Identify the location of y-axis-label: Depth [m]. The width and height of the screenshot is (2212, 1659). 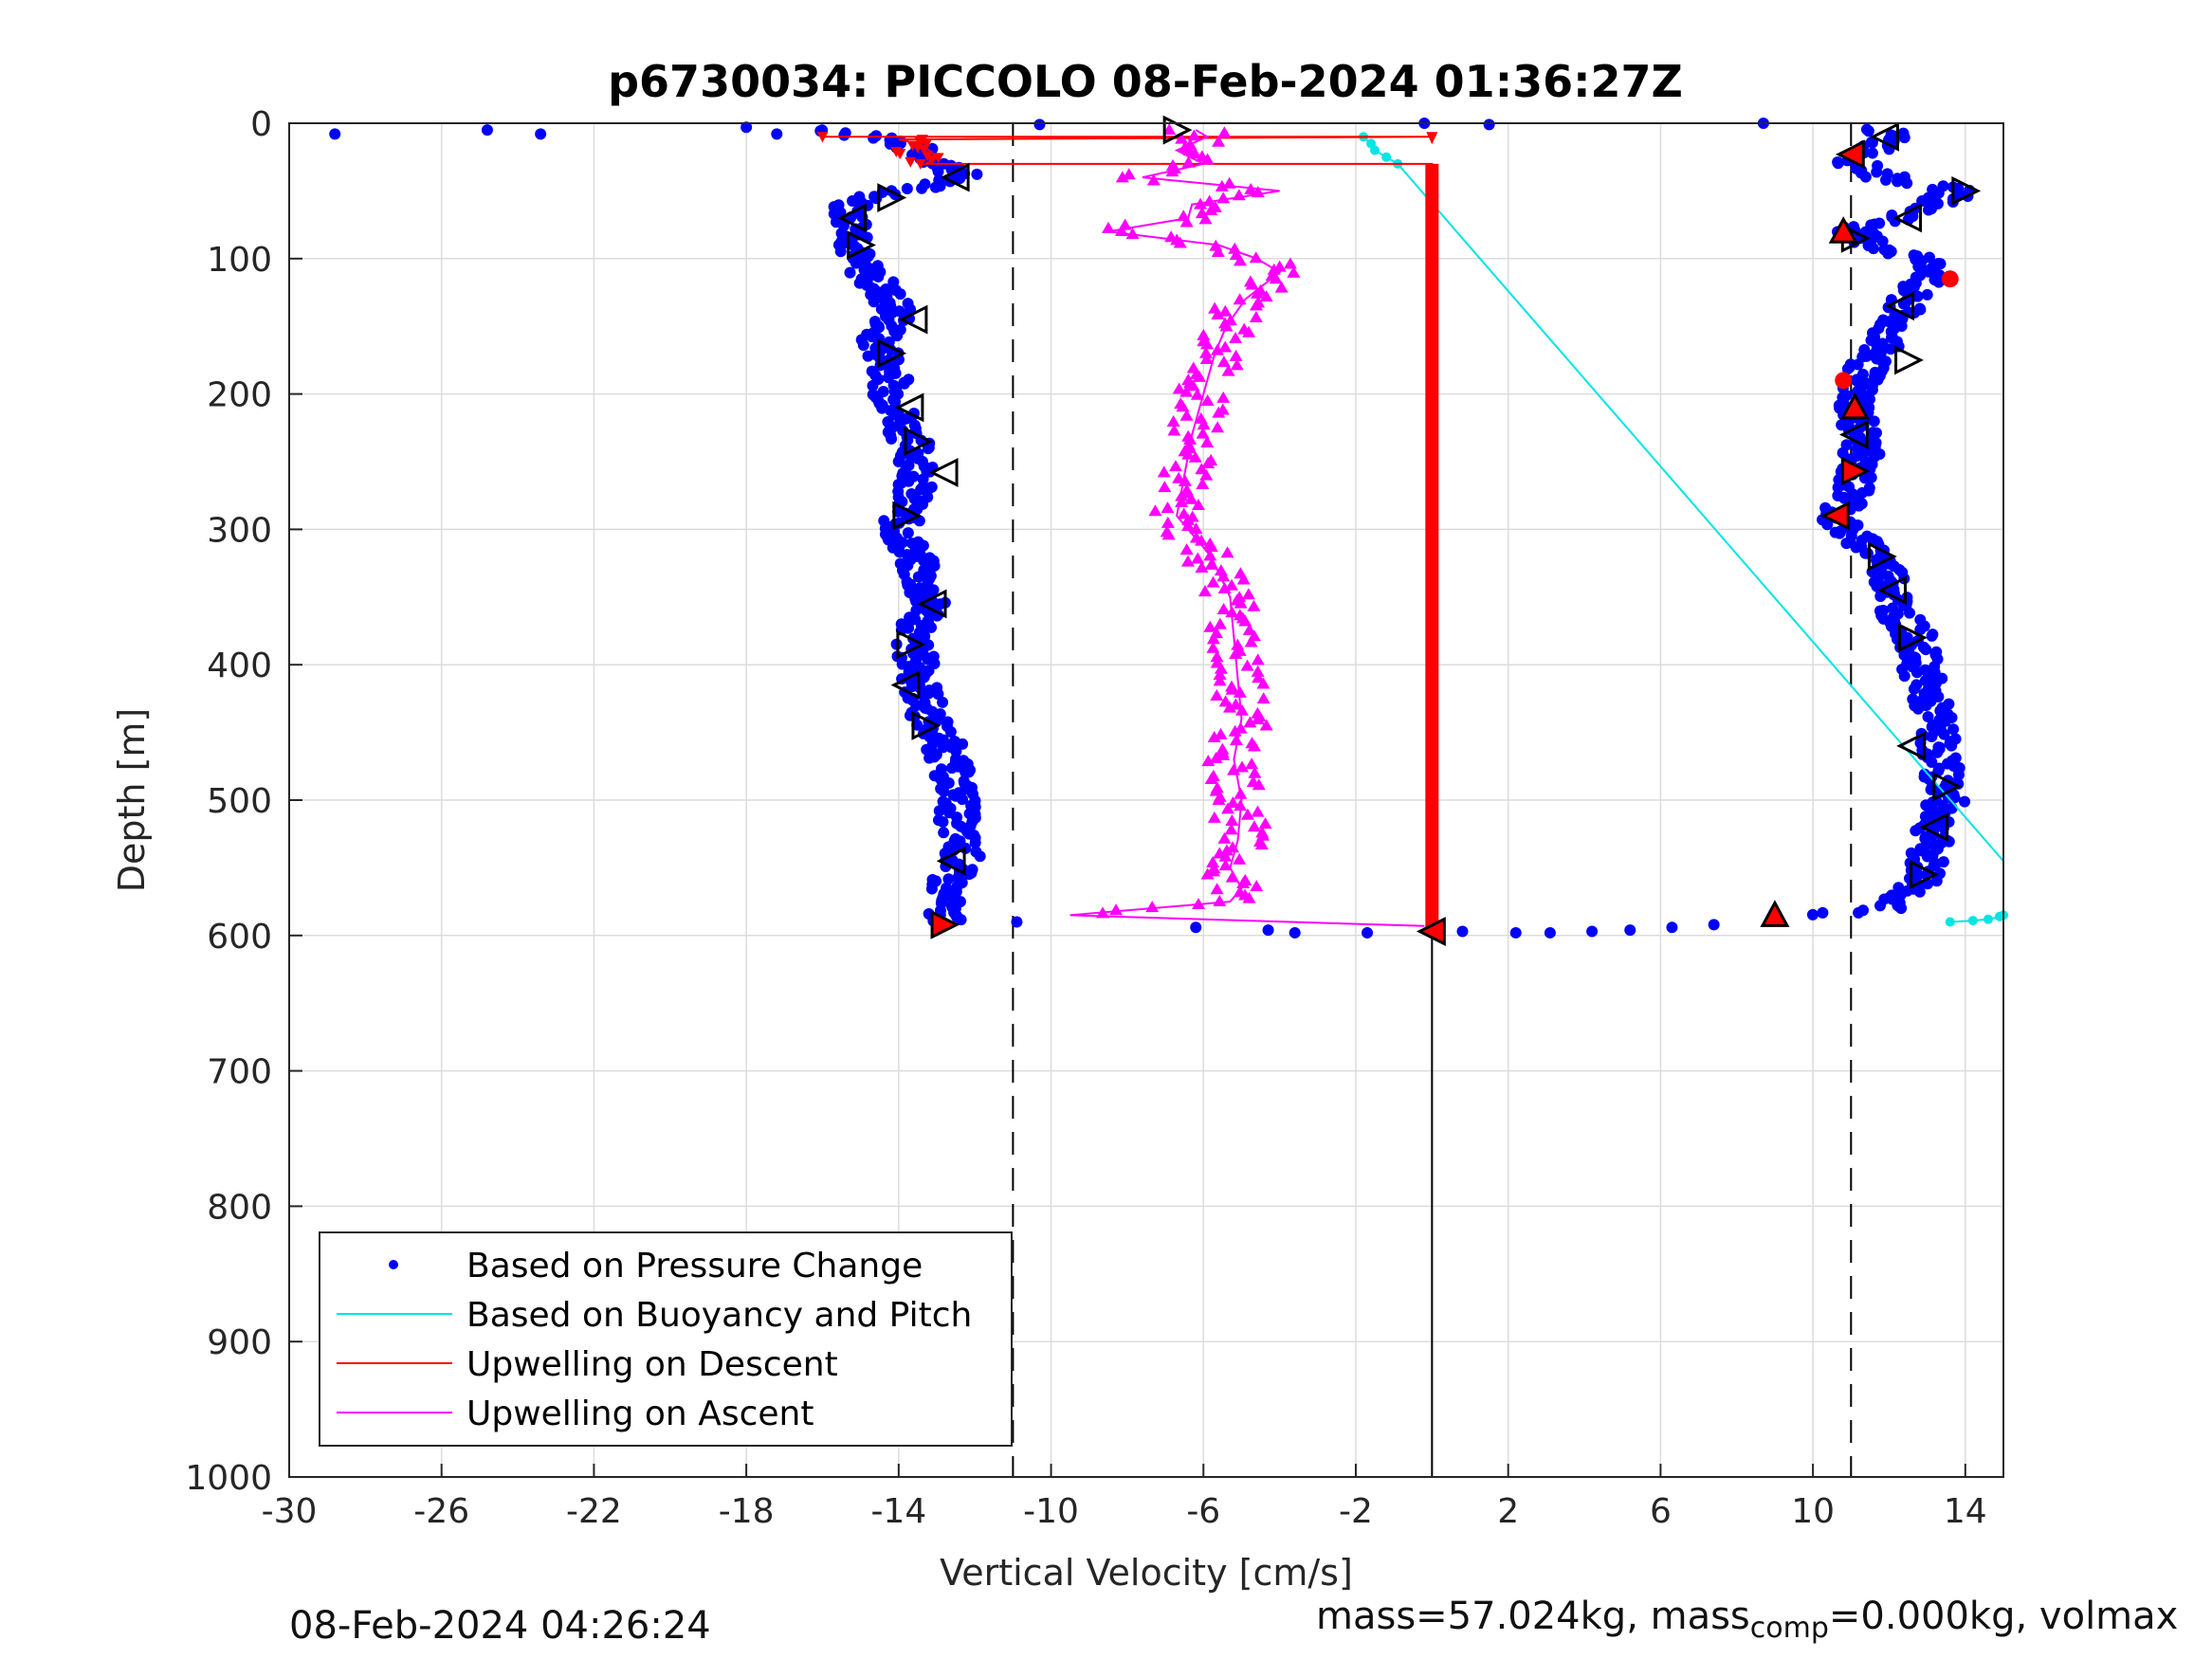
(132, 800).